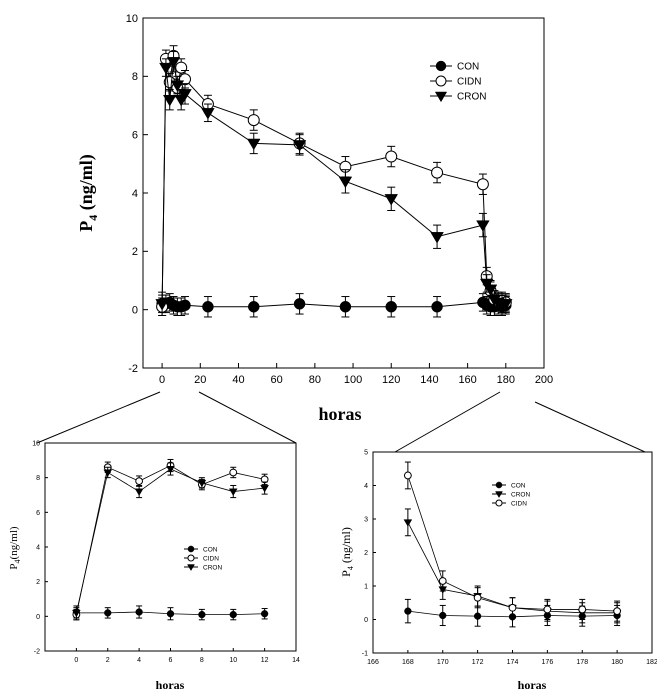 The image size is (657, 691). What do you see at coordinates (38, 513) in the screenshot?
I see `y-tick-label: 6` at bounding box center [38, 513].